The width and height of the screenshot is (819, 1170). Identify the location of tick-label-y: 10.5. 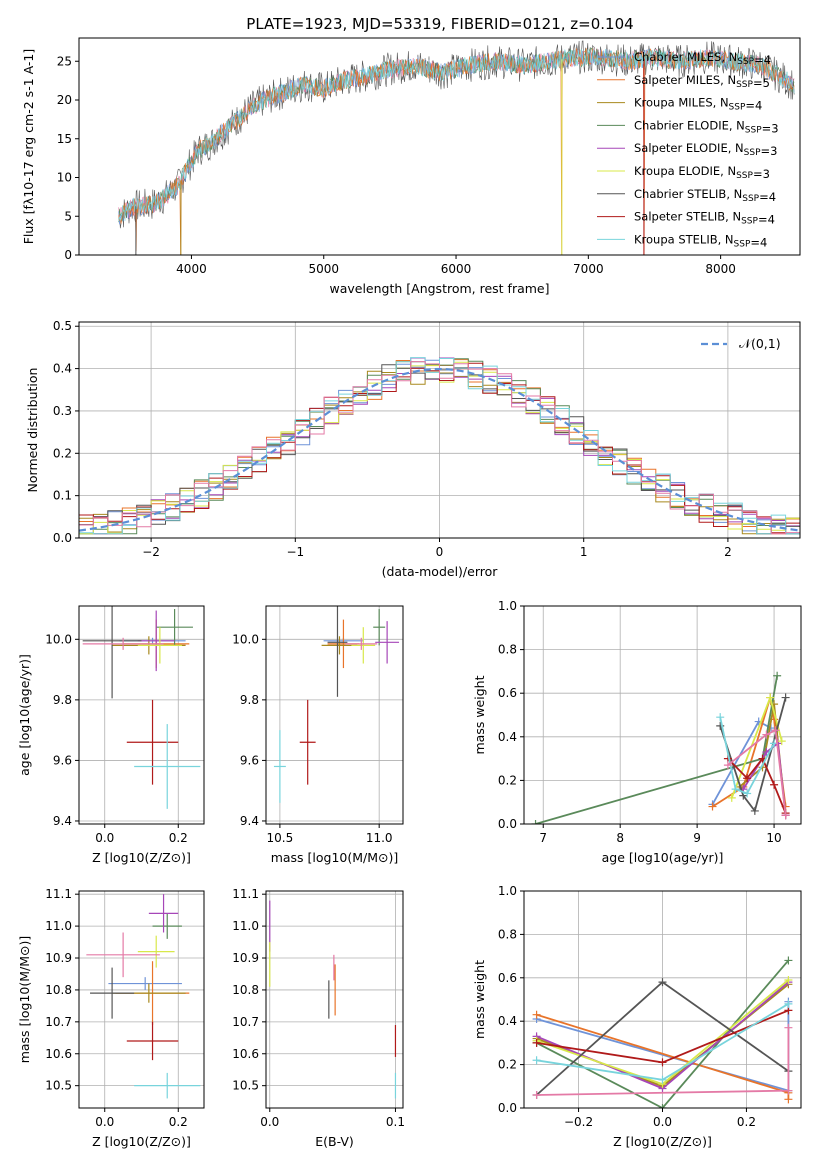
(245, 1086).